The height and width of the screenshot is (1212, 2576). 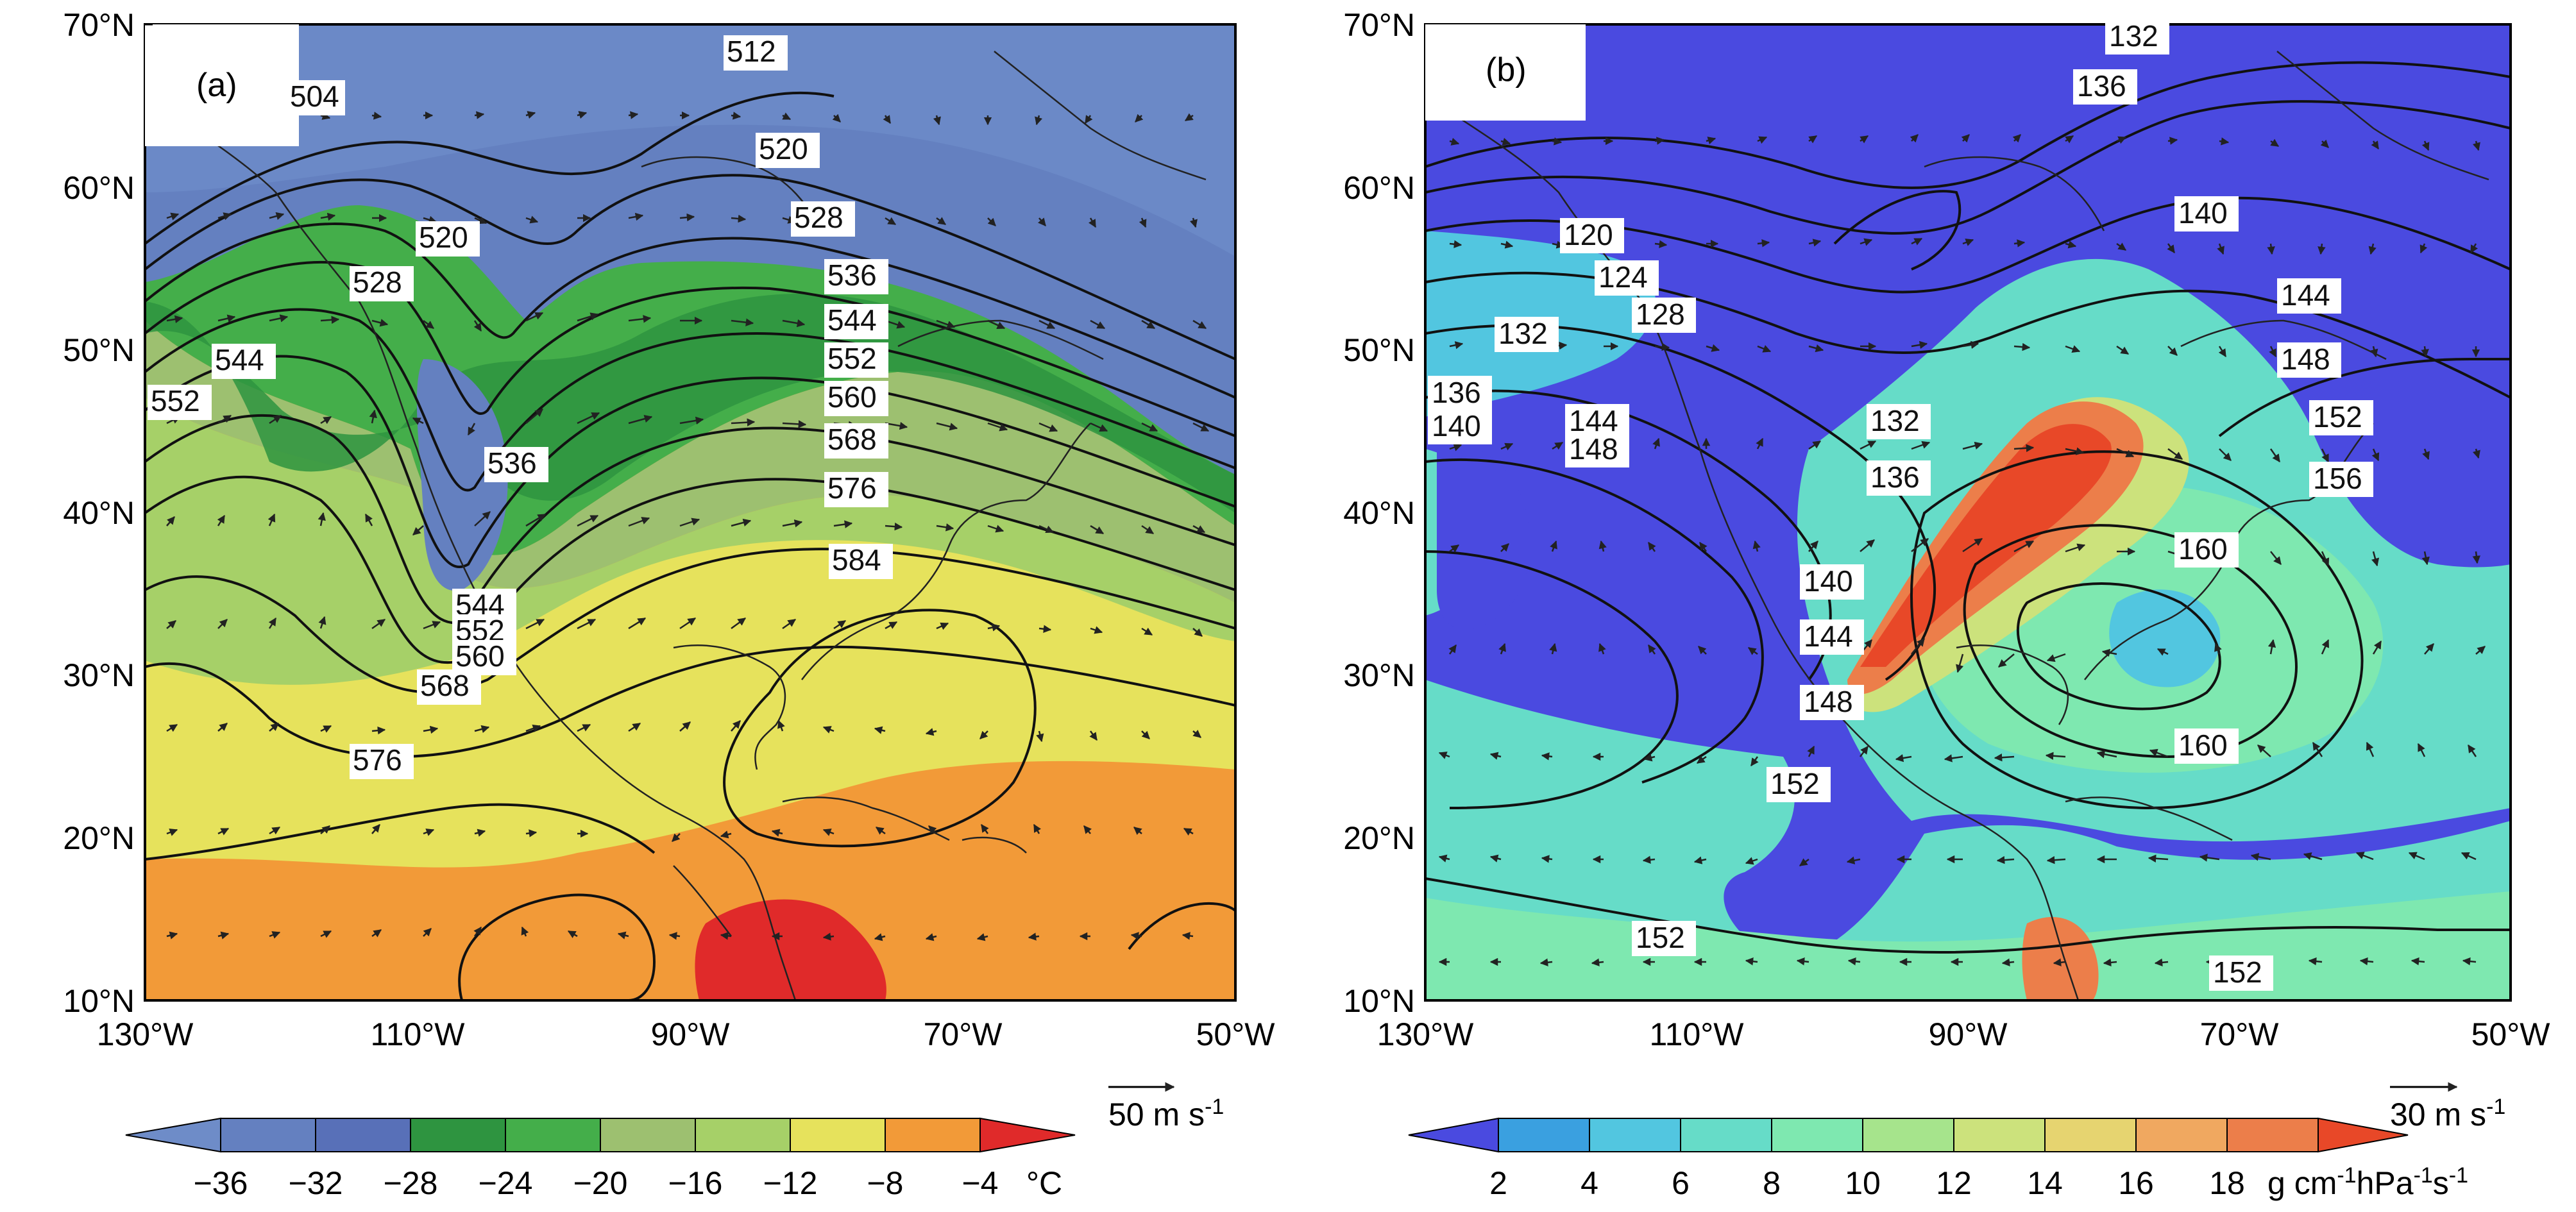 I want to click on svg-text: 50 m s-1, so click(x=1166, y=1114).